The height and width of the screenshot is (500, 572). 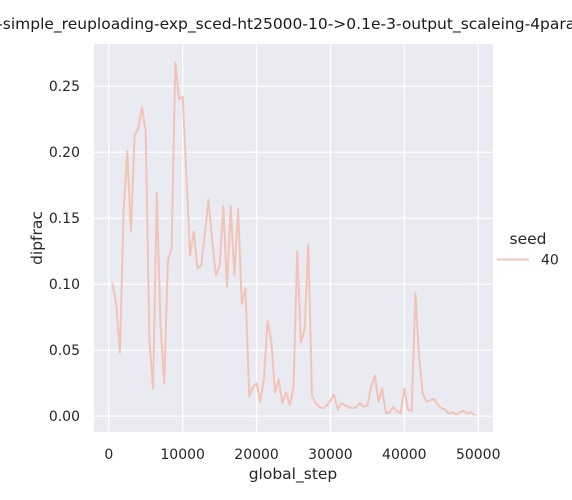 I want to click on legend: seed 40, so click(x=528, y=249).